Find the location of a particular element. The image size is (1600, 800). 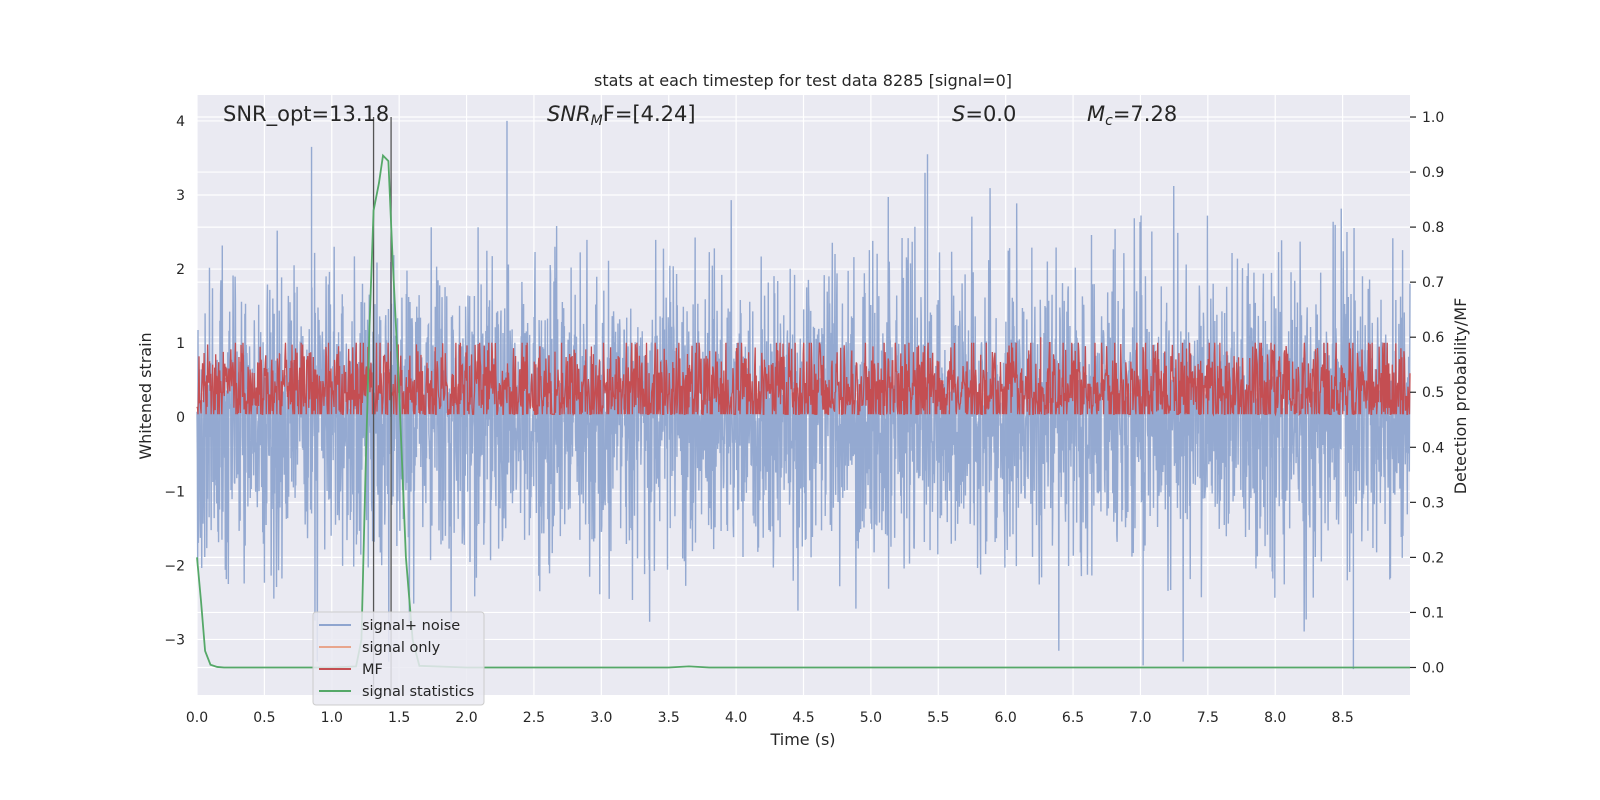

legend-box is located at coordinates (398, 658).